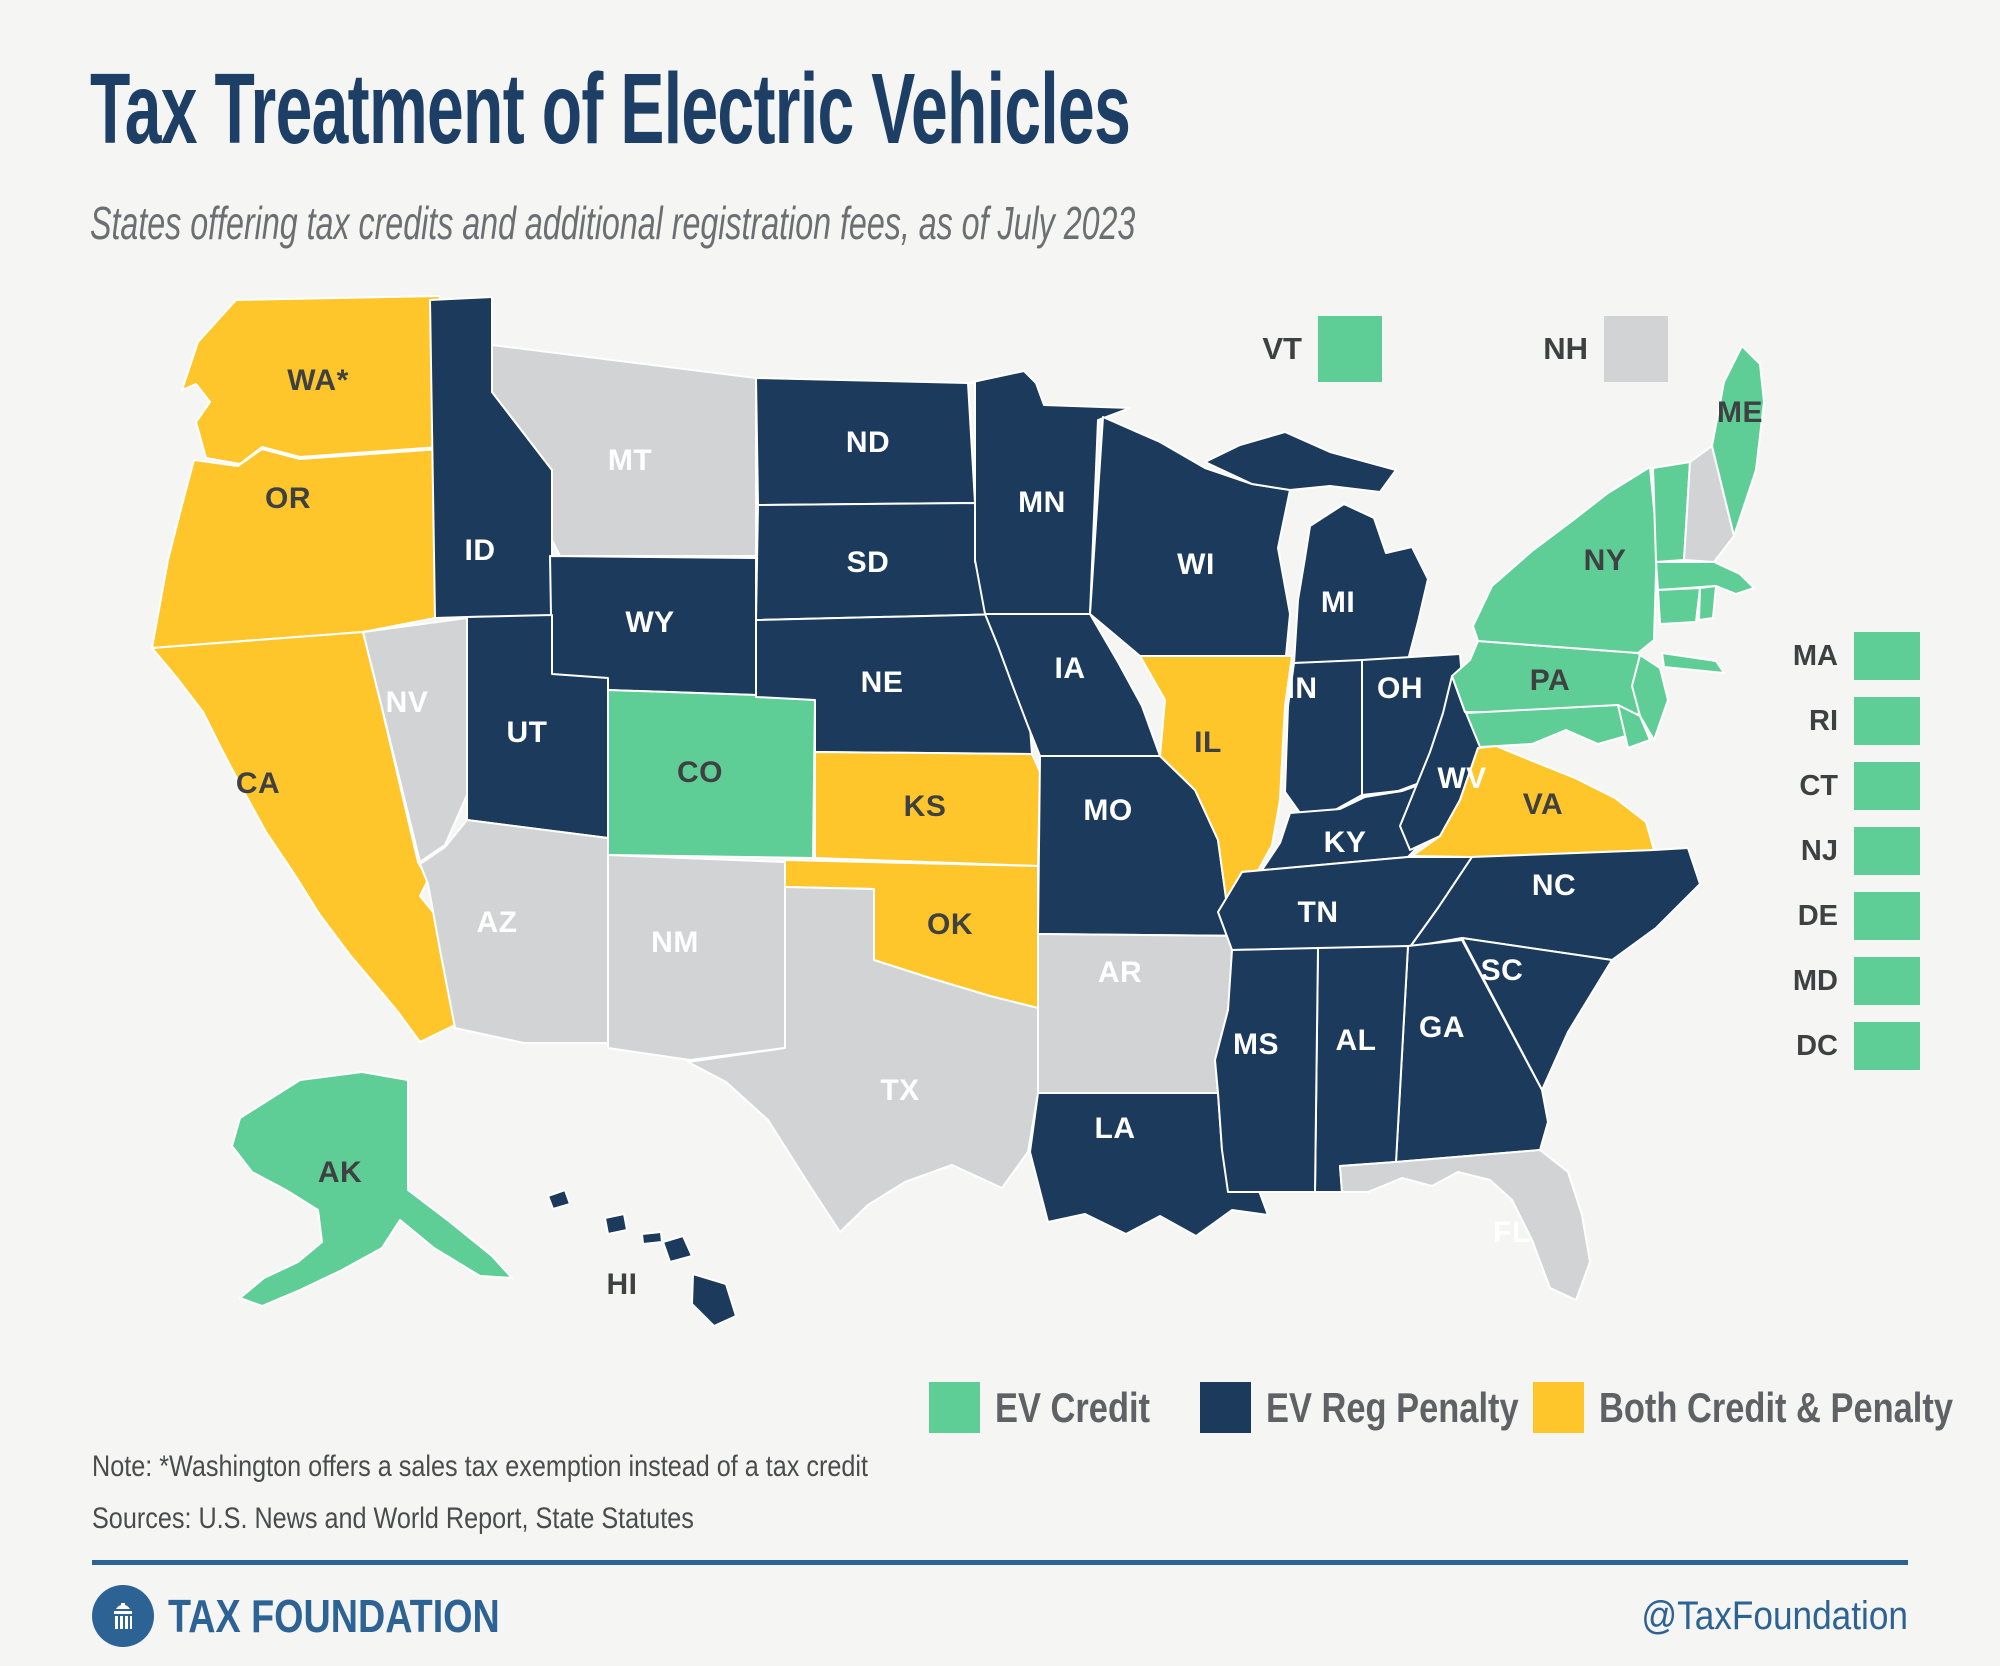  I want to click on state-label-la: LA, so click(1115, 1128).